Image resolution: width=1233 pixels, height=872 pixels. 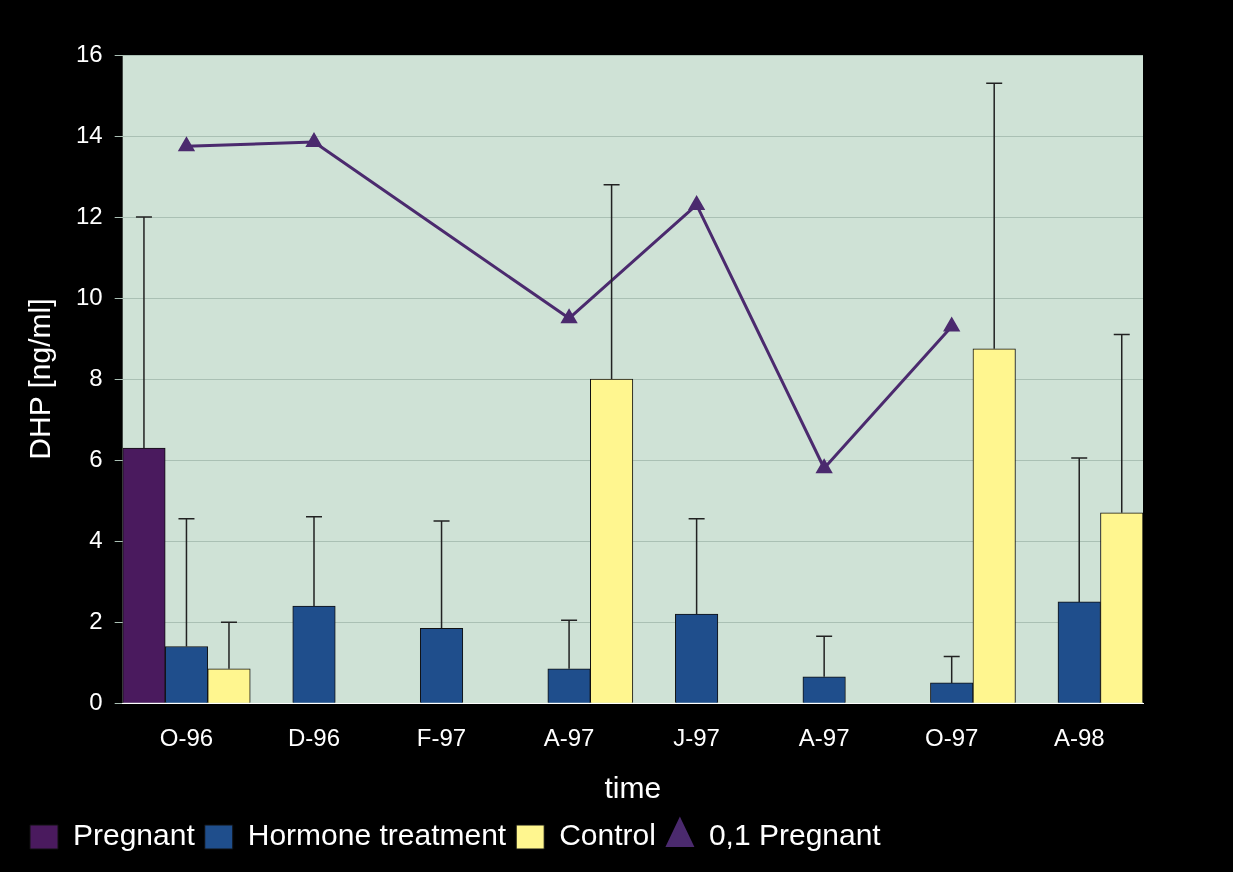 What do you see at coordinates (952, 738) in the screenshot?
I see `x-tick-label: O-97` at bounding box center [952, 738].